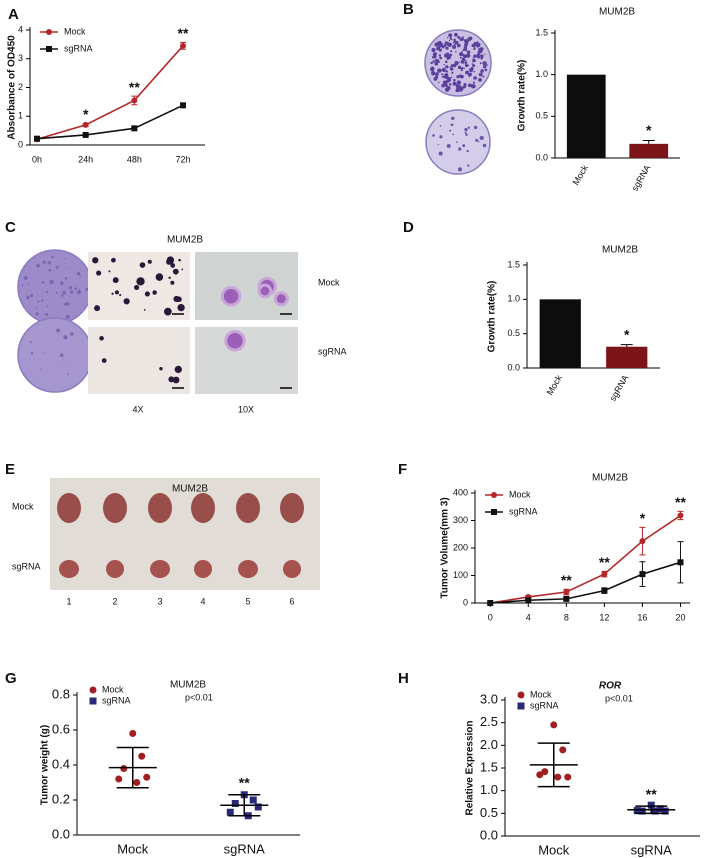  Describe the element at coordinates (114, 601) in the screenshot. I see `column-label: 2` at that location.